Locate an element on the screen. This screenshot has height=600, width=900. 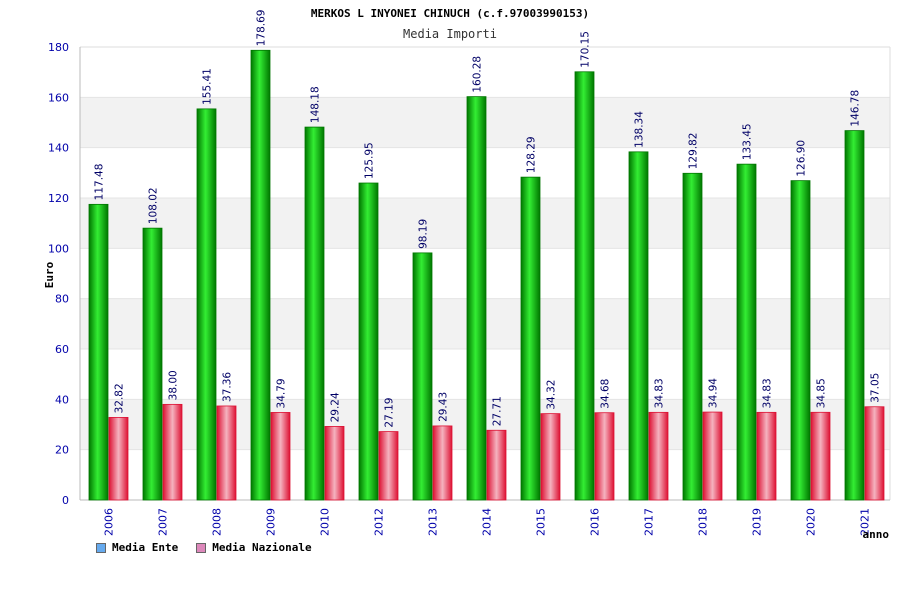
y-tick-label: 180 is located at coordinates (58, 47).